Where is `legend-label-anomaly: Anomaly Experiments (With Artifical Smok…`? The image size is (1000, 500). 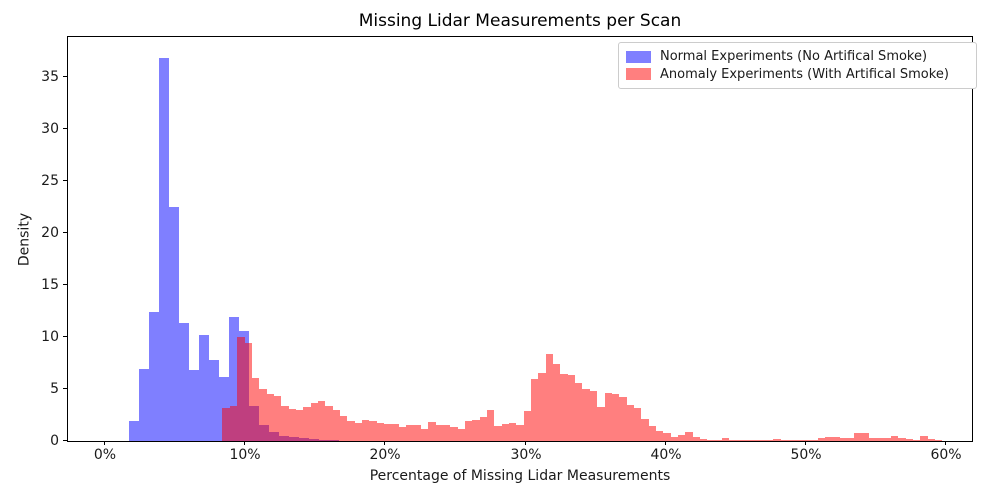 legend-label-anomaly: Anomaly Experiments (With Artifical Smok… is located at coordinates (804, 74).